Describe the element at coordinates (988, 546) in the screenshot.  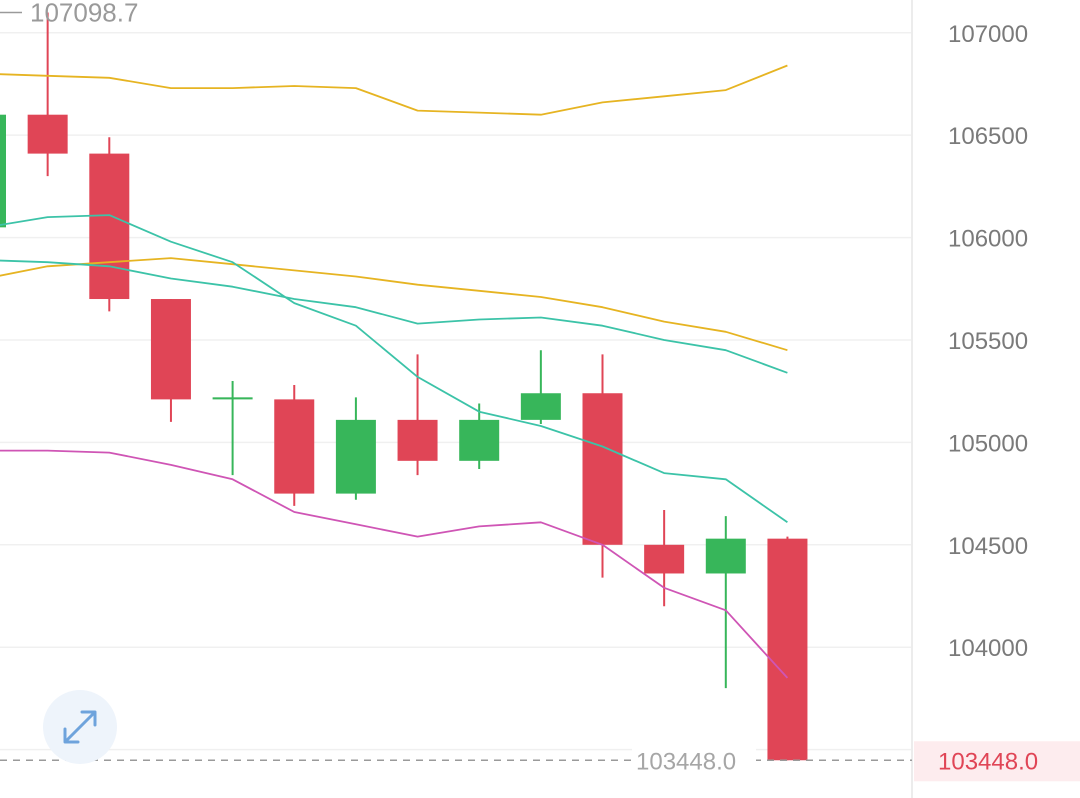
I see `y-tick-label: 104500` at that location.